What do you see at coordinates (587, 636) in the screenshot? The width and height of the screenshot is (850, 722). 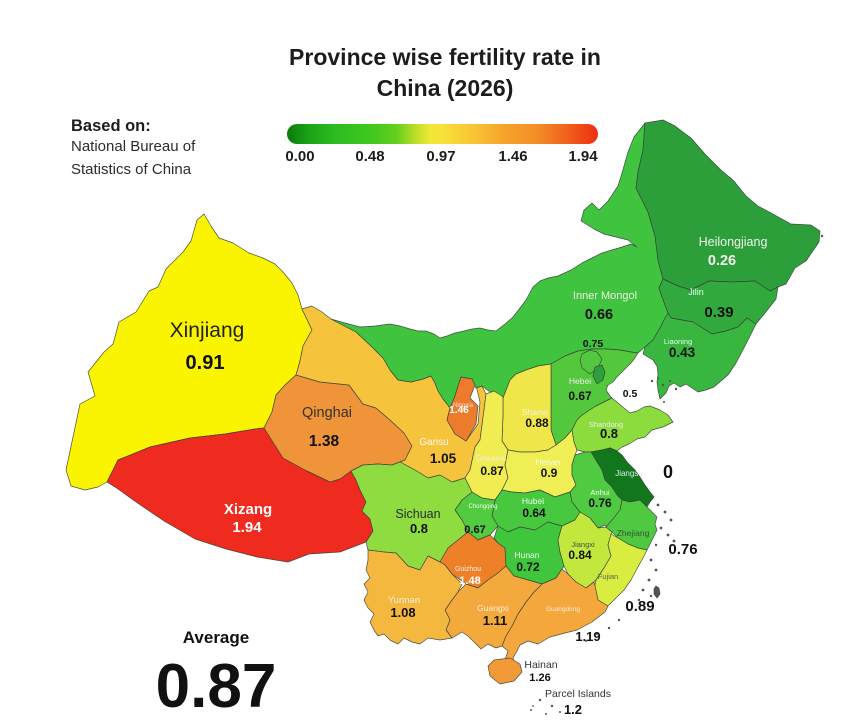 I see `svg-text: 1.19` at bounding box center [587, 636].